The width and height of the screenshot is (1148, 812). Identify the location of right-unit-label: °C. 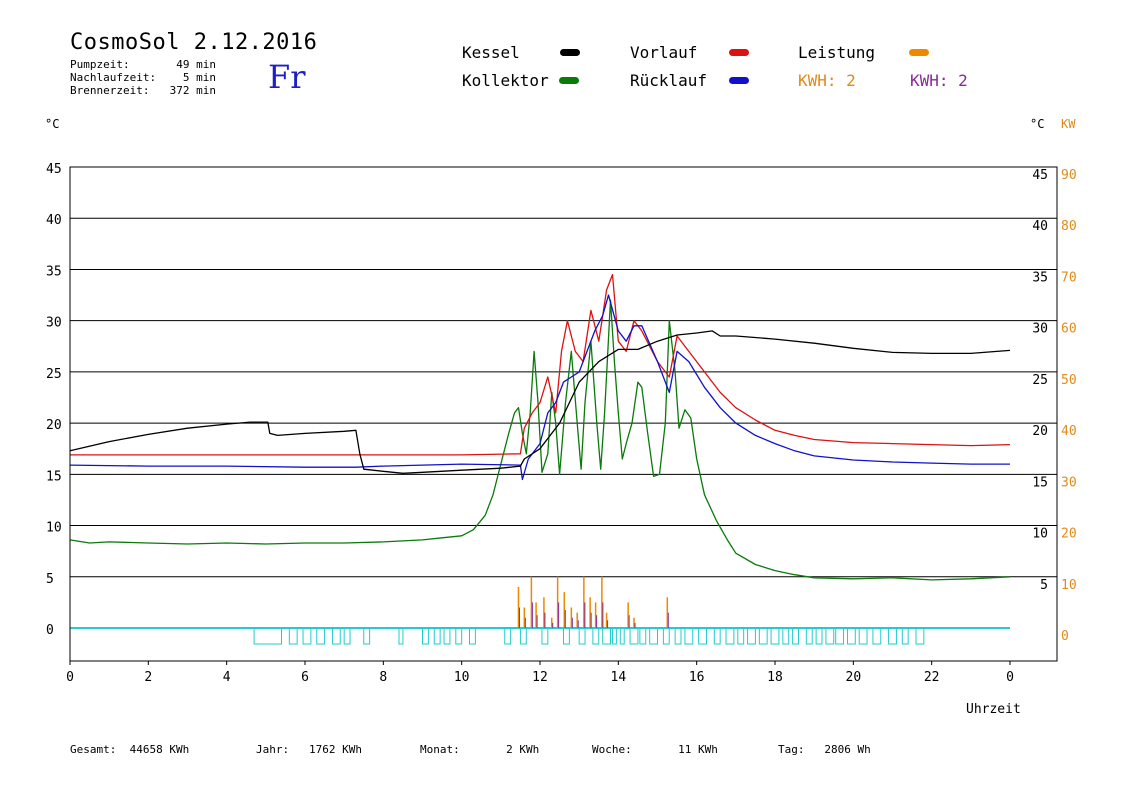
(1037, 124).